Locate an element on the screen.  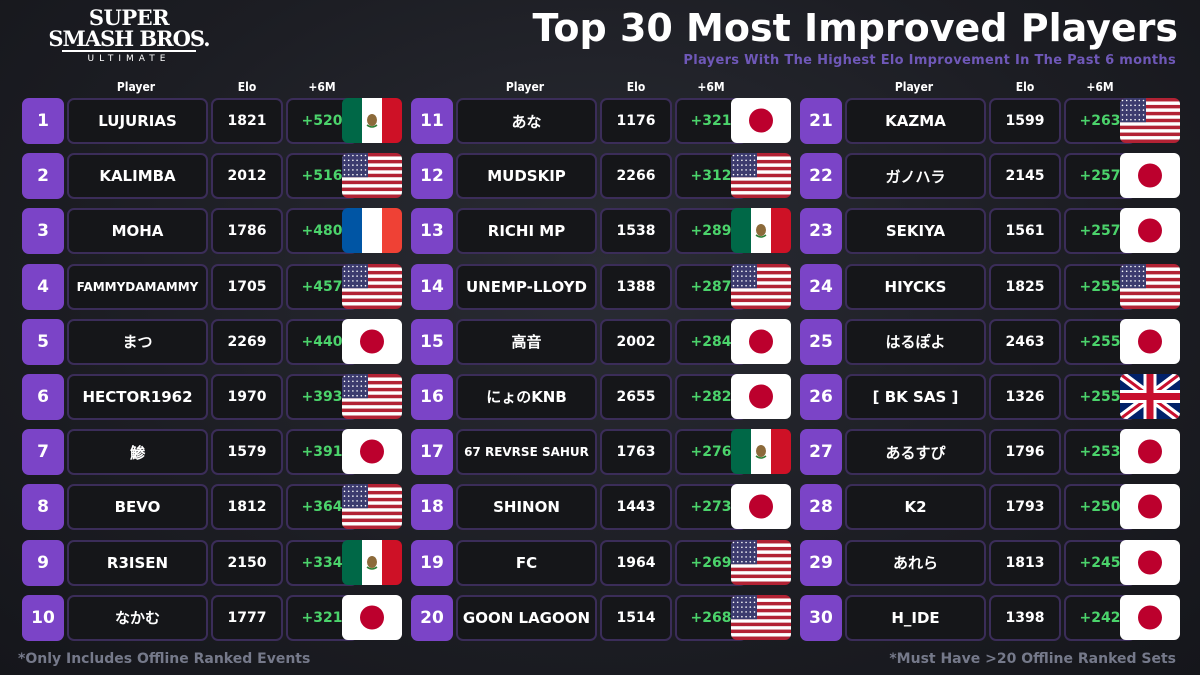
rank-badge: 29 is located at coordinates (821, 562).